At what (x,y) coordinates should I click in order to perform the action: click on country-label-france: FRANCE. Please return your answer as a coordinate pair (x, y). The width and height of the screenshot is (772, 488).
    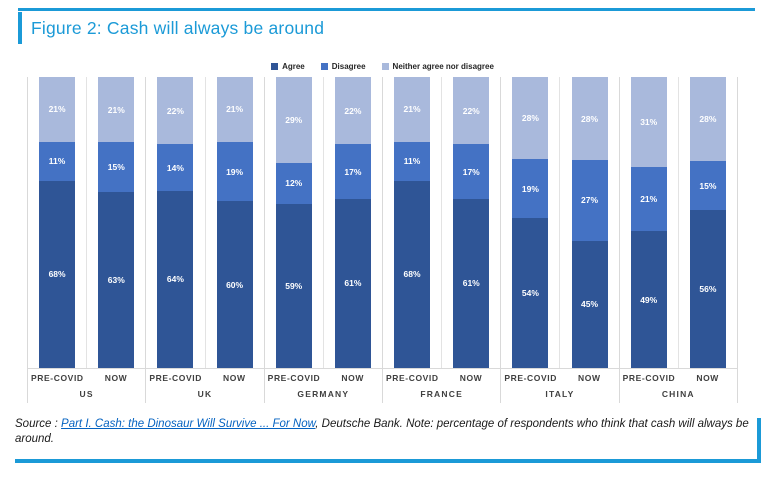
    Looking at the image, I should click on (441, 394).